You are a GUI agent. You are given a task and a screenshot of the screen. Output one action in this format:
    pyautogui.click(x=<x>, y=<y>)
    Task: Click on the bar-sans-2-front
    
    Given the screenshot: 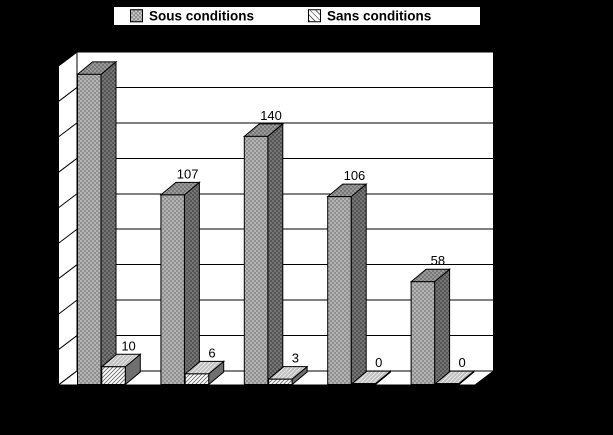 What is the action you would take?
    pyautogui.click(x=280, y=382)
    